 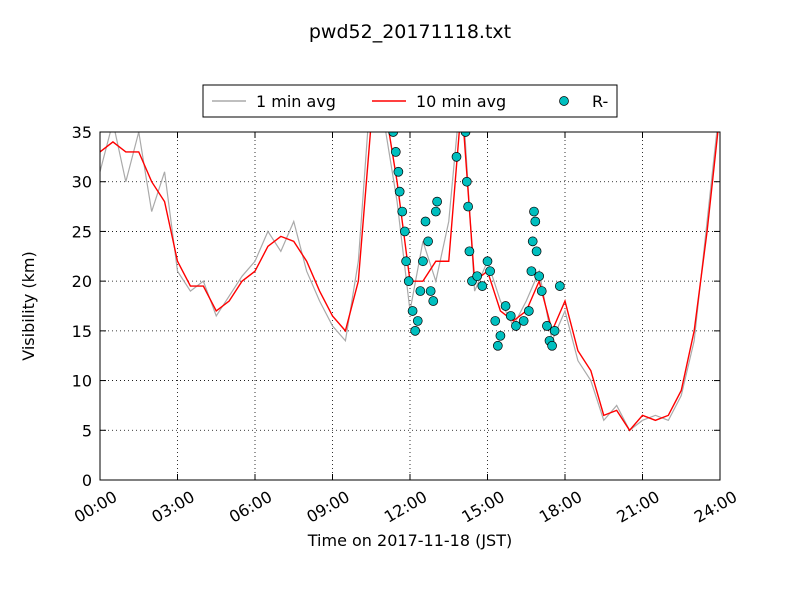 I want to click on y-tick-label: 30, so click(x=82, y=182).